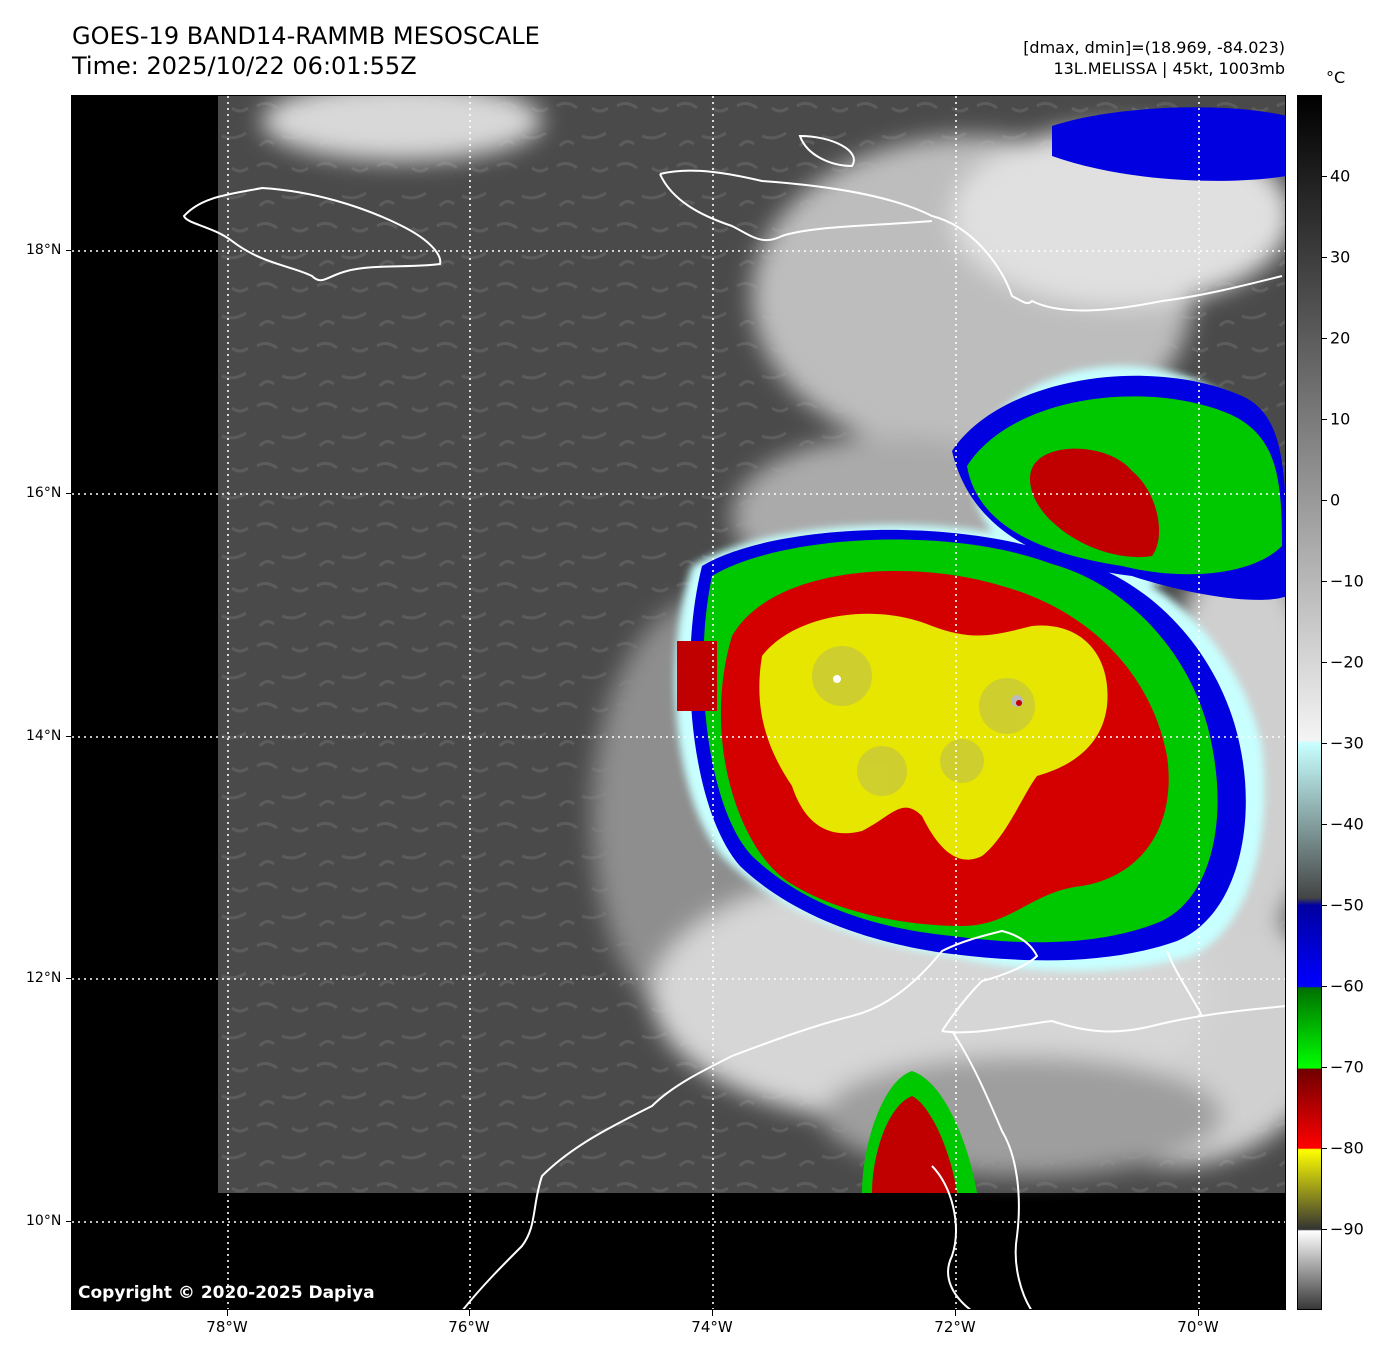  What do you see at coordinates (1340, 419) in the screenshot?
I see `colorbar-label: 10` at bounding box center [1340, 419].